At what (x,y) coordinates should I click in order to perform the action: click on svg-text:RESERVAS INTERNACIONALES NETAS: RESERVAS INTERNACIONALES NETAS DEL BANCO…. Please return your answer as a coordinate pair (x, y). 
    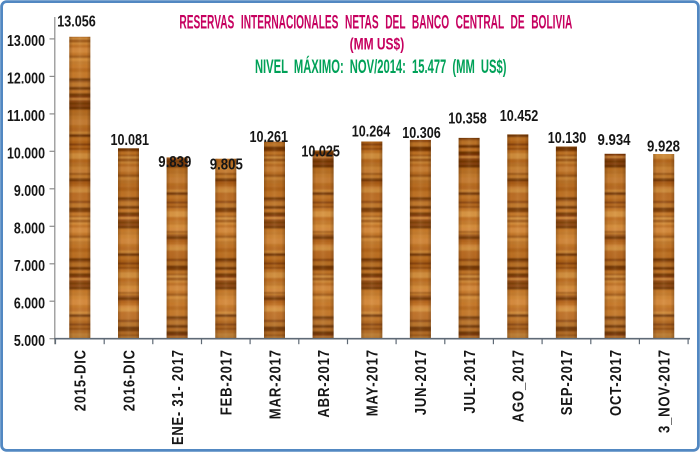
    Looking at the image, I should click on (375, 23).